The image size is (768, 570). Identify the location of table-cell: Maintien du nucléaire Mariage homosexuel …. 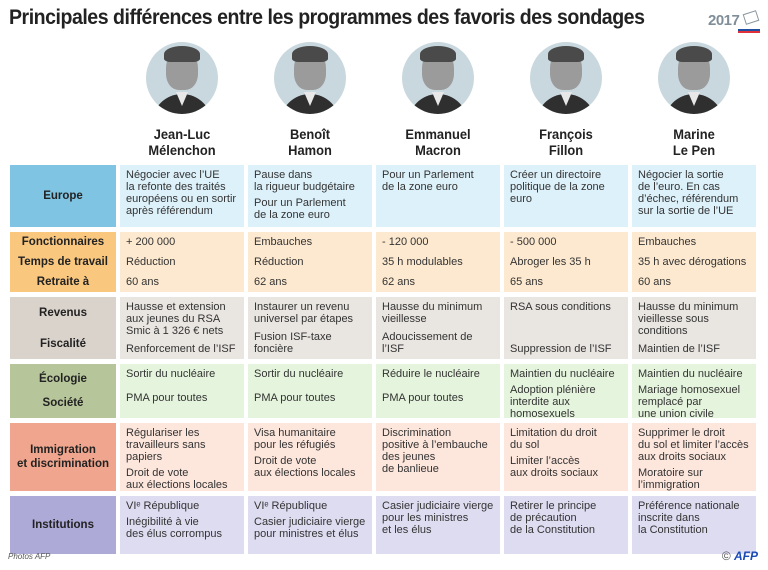
(694, 392).